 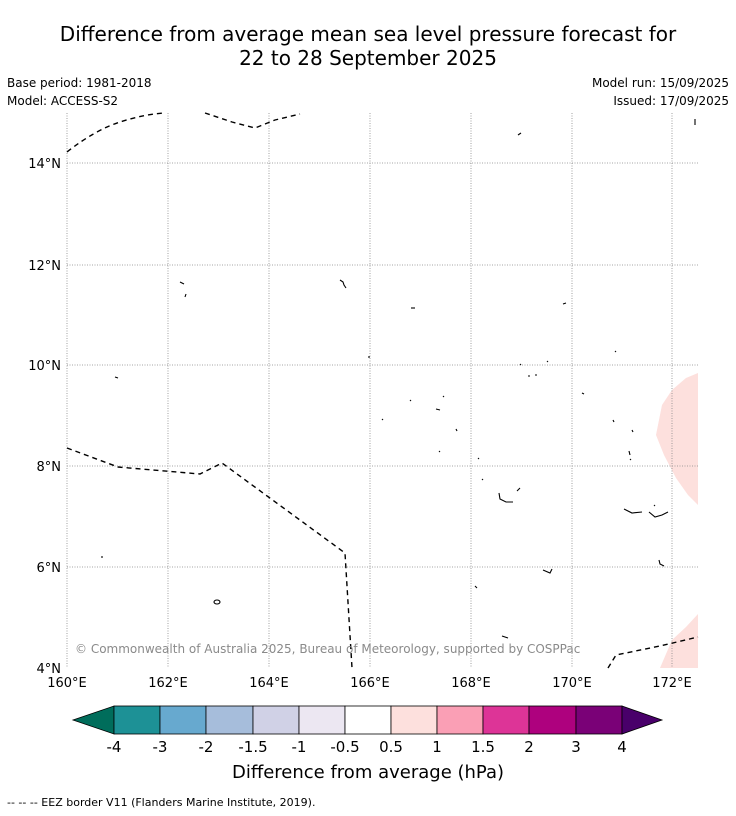 I want to click on colorbar-tick-label: -4, so click(x=114, y=747).